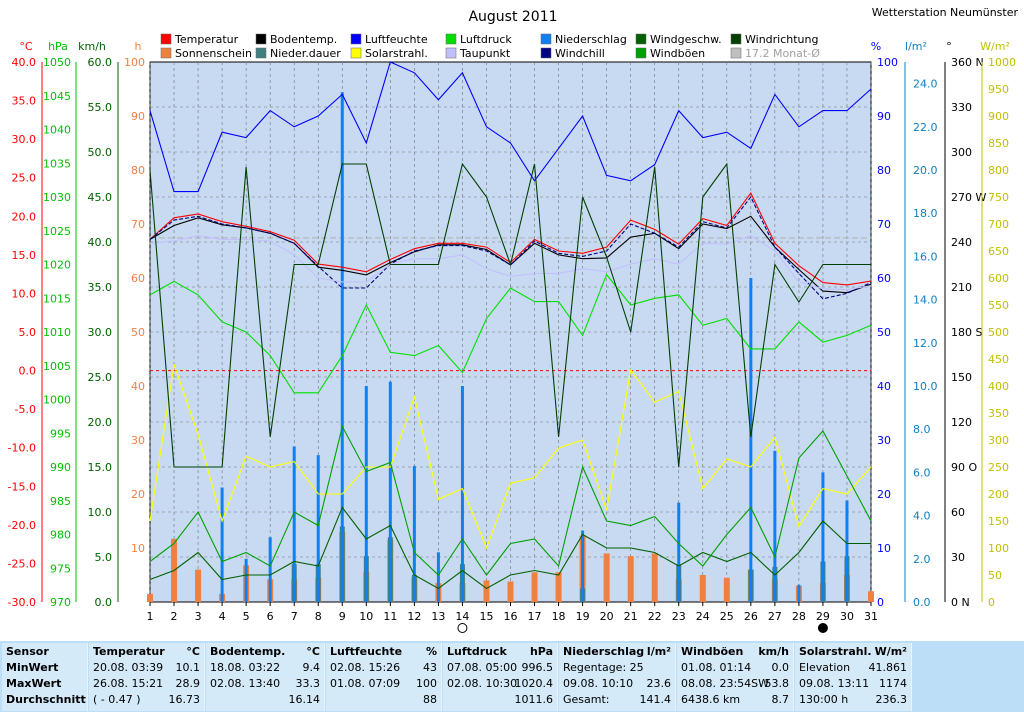 Image resolution: width=1024 pixels, height=712 pixels. What do you see at coordinates (57, 62) in the screenshot?
I see `axis-tick-label: 1050` at bounding box center [57, 62].